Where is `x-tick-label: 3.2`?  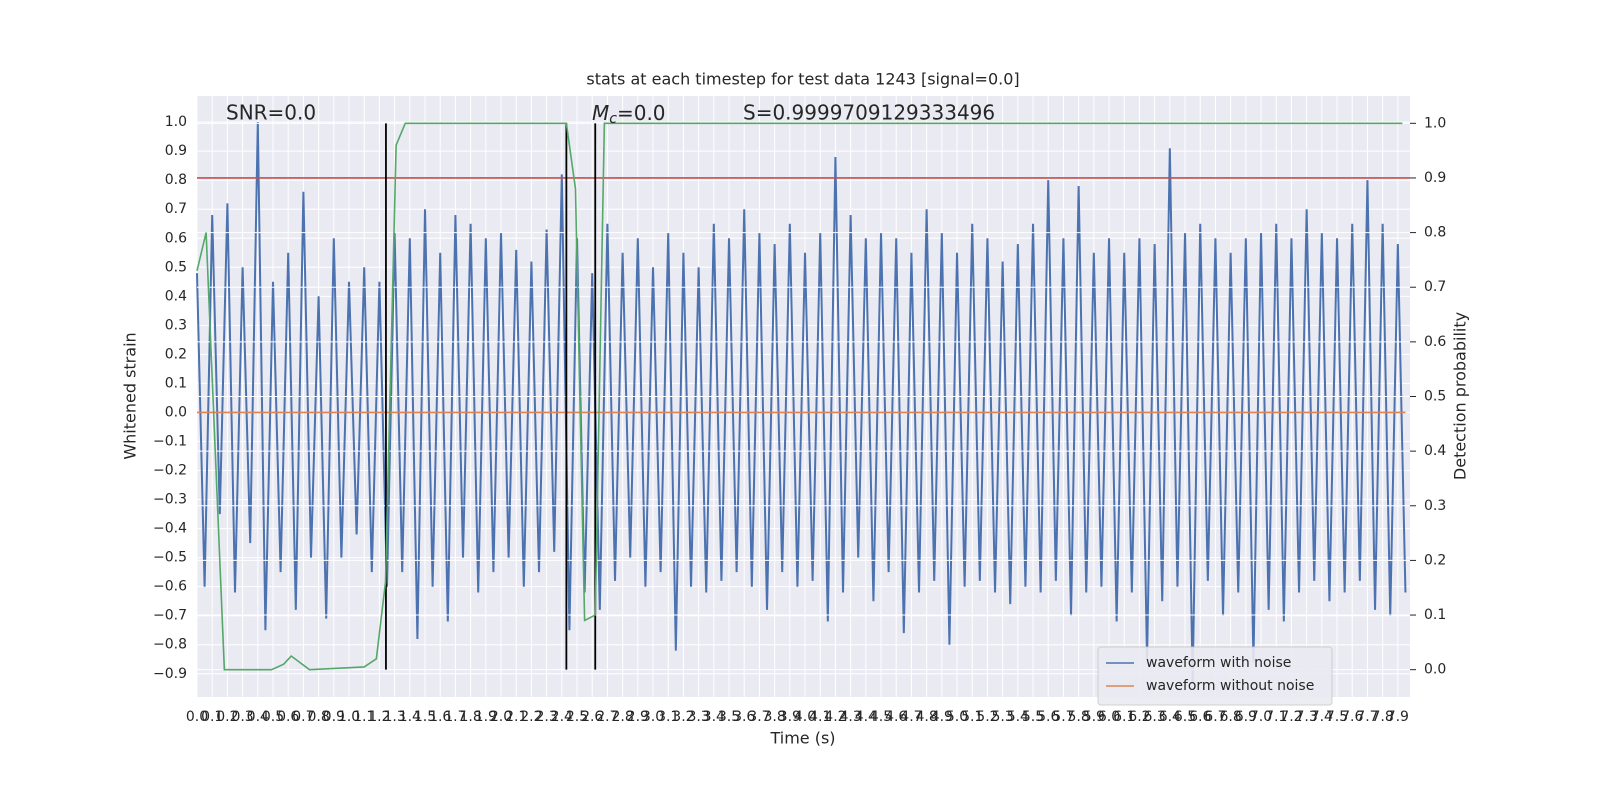
x-tick-label: 3.2 is located at coordinates (683, 717).